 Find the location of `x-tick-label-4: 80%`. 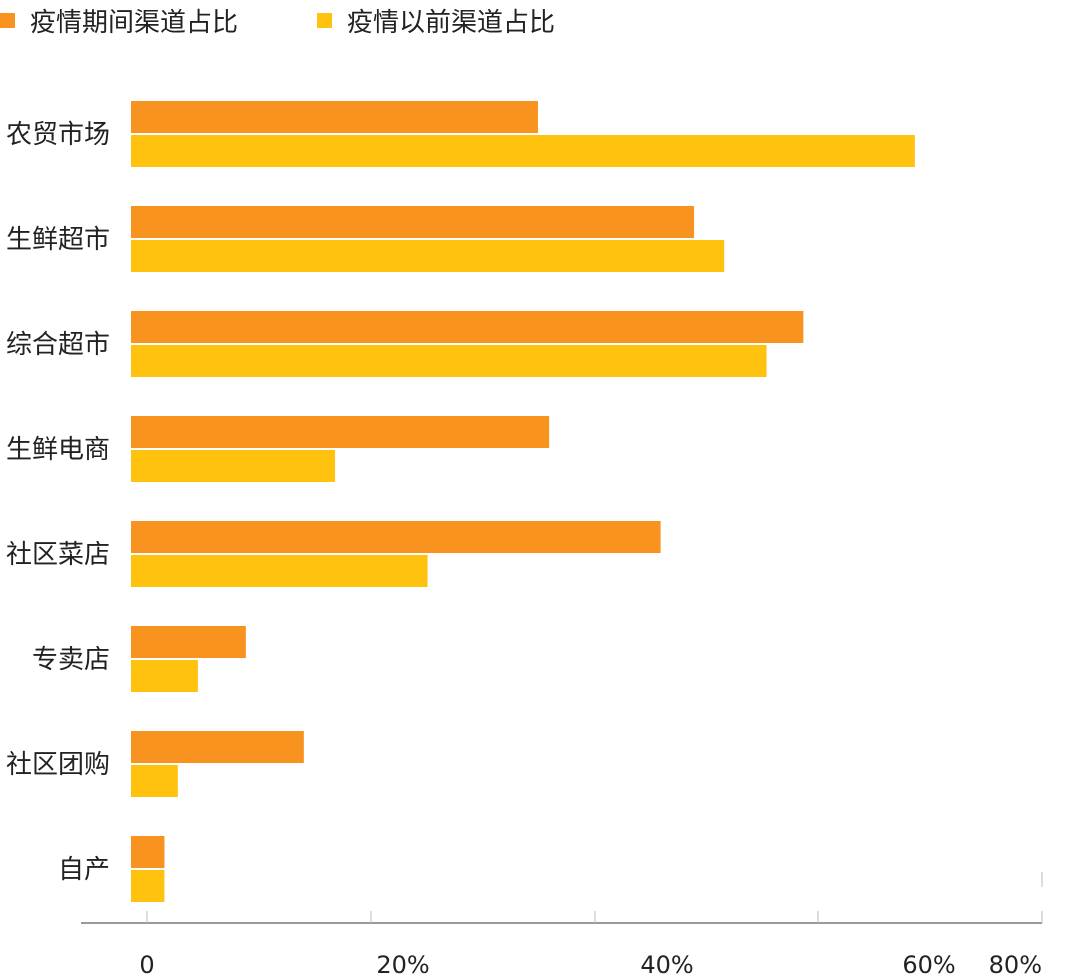

x-tick-label-4: 80% is located at coordinates (1015, 965).